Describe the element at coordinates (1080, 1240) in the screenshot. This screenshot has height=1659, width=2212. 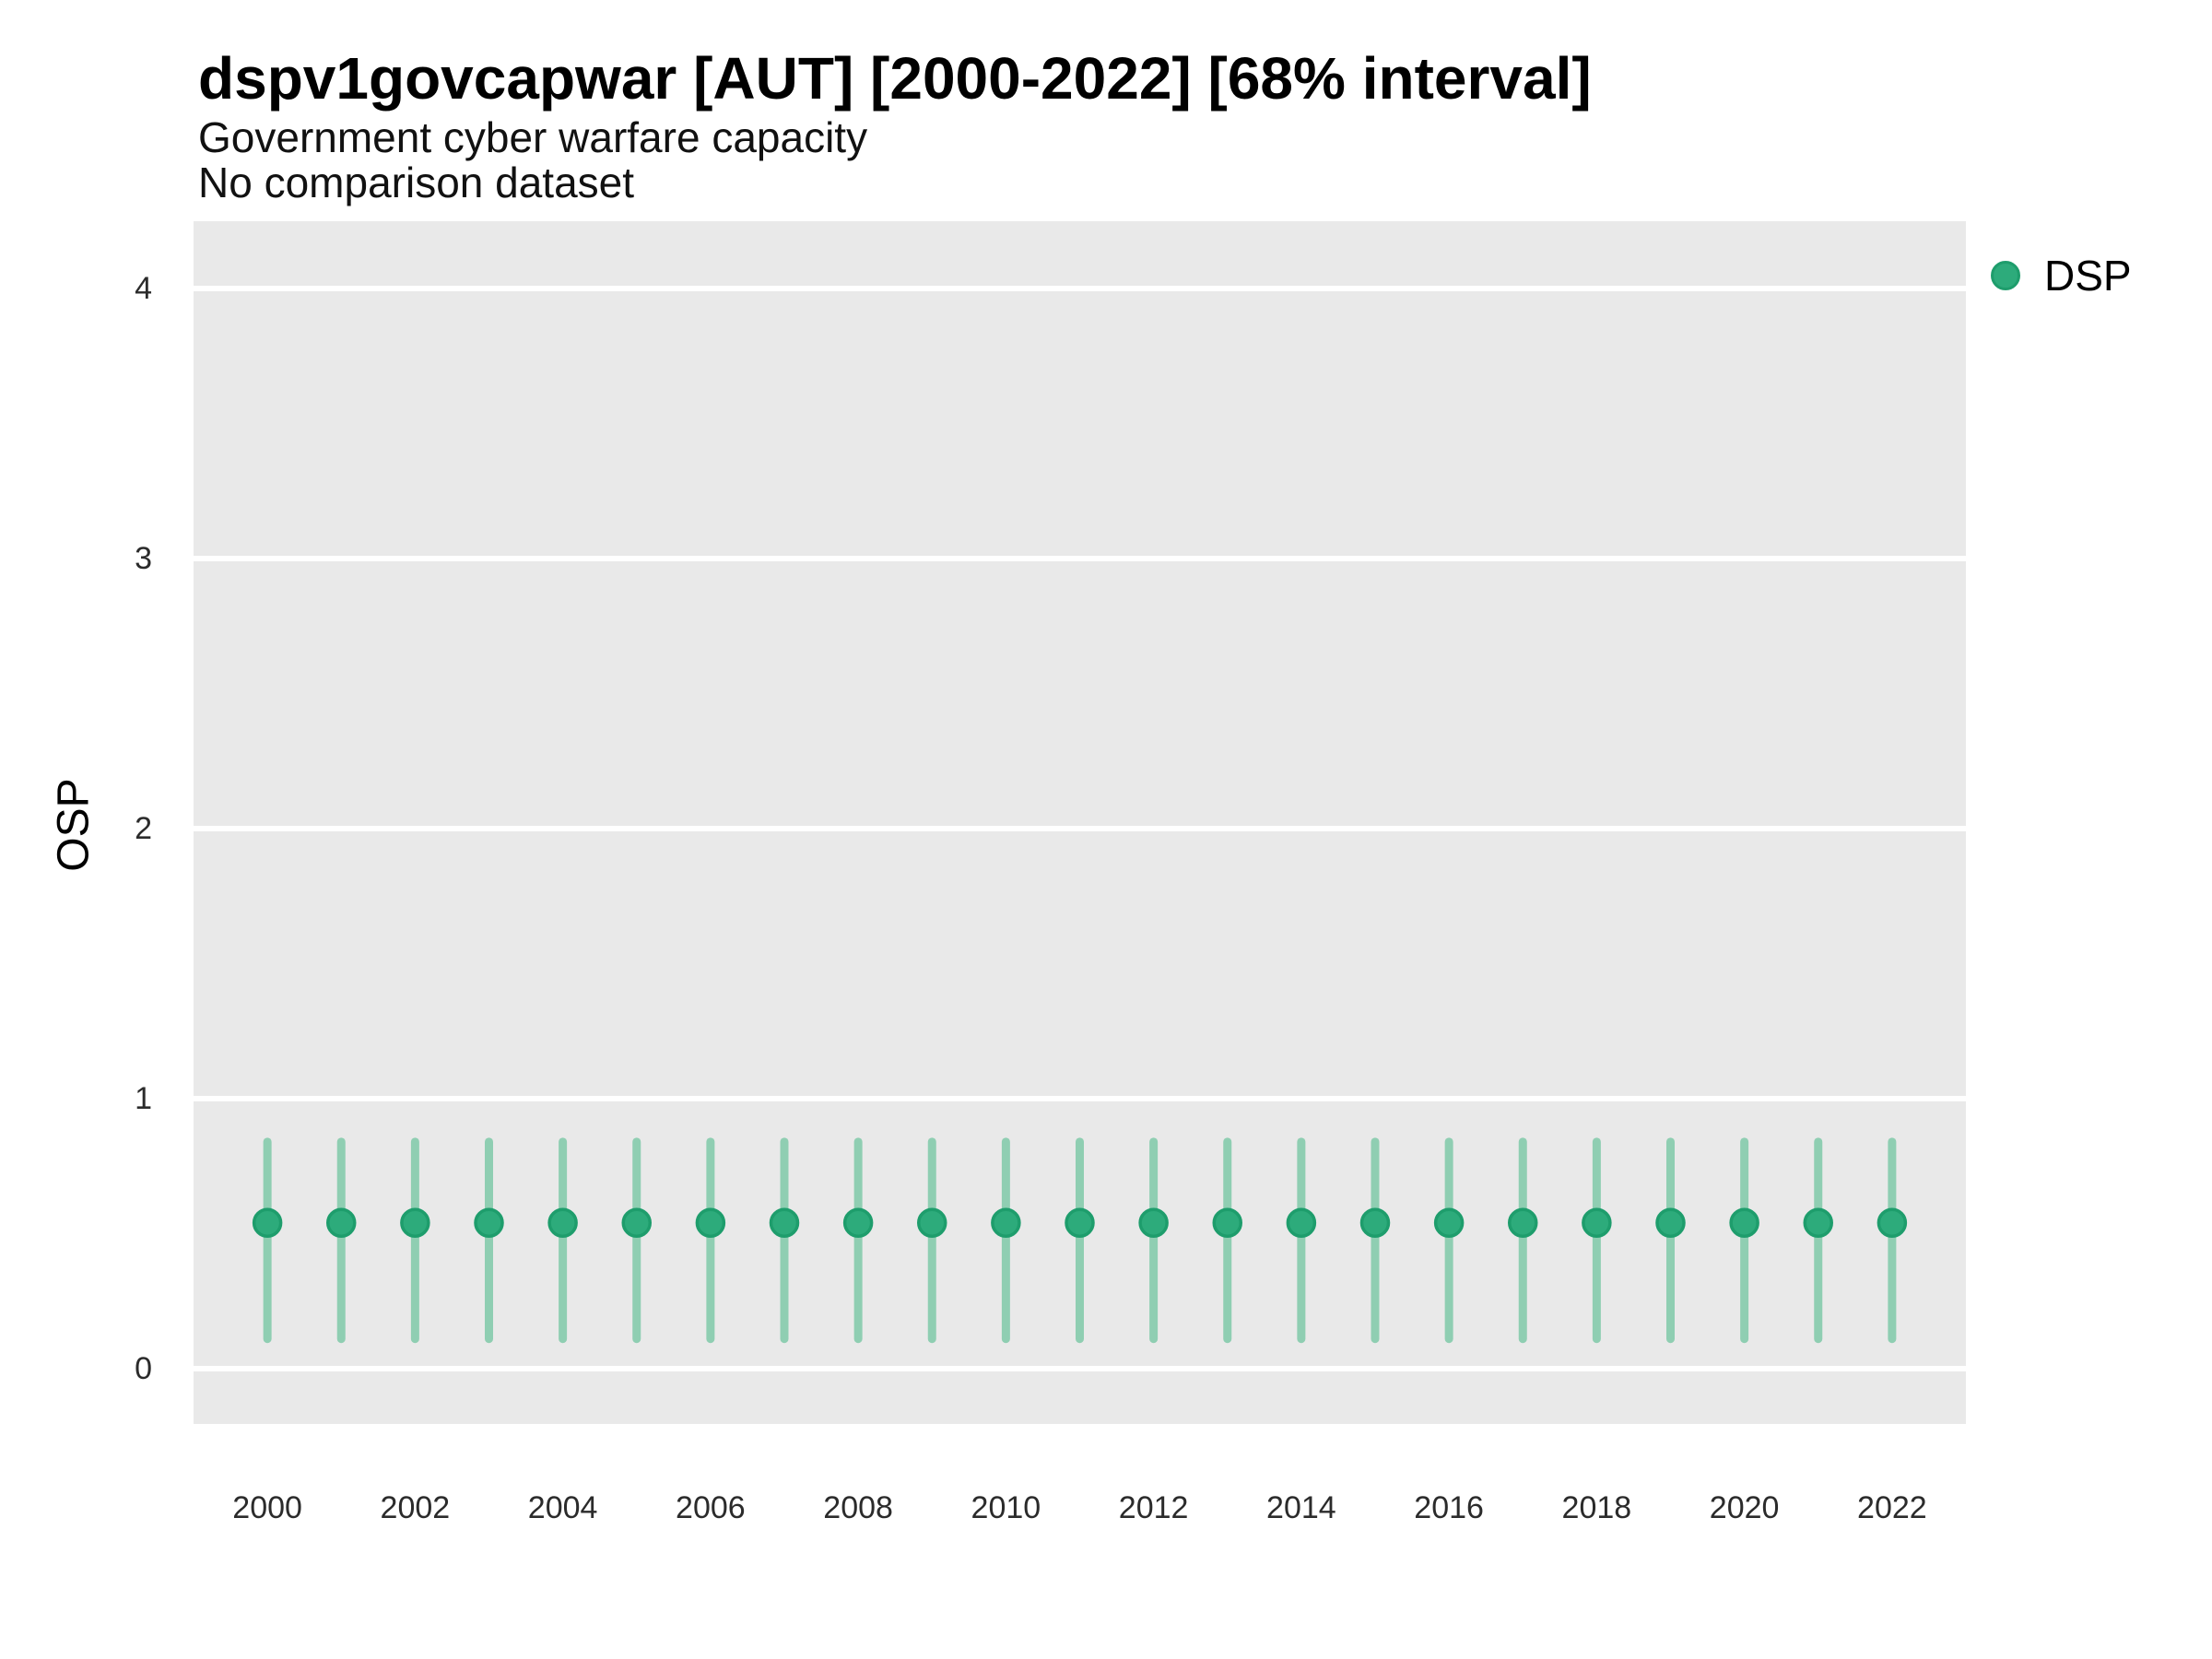
I see `chart-canvas` at that location.